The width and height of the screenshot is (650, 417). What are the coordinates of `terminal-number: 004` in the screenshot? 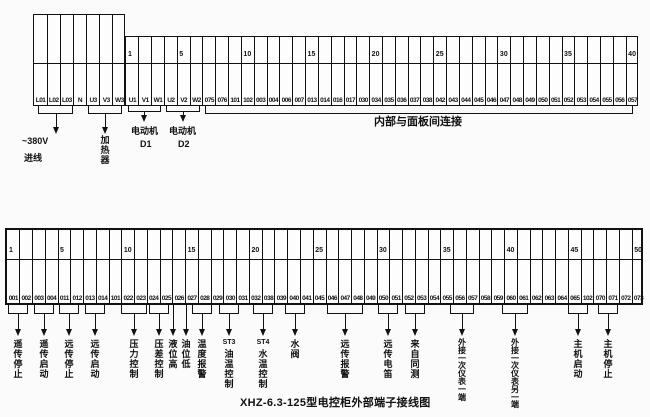 It's located at (273, 100).